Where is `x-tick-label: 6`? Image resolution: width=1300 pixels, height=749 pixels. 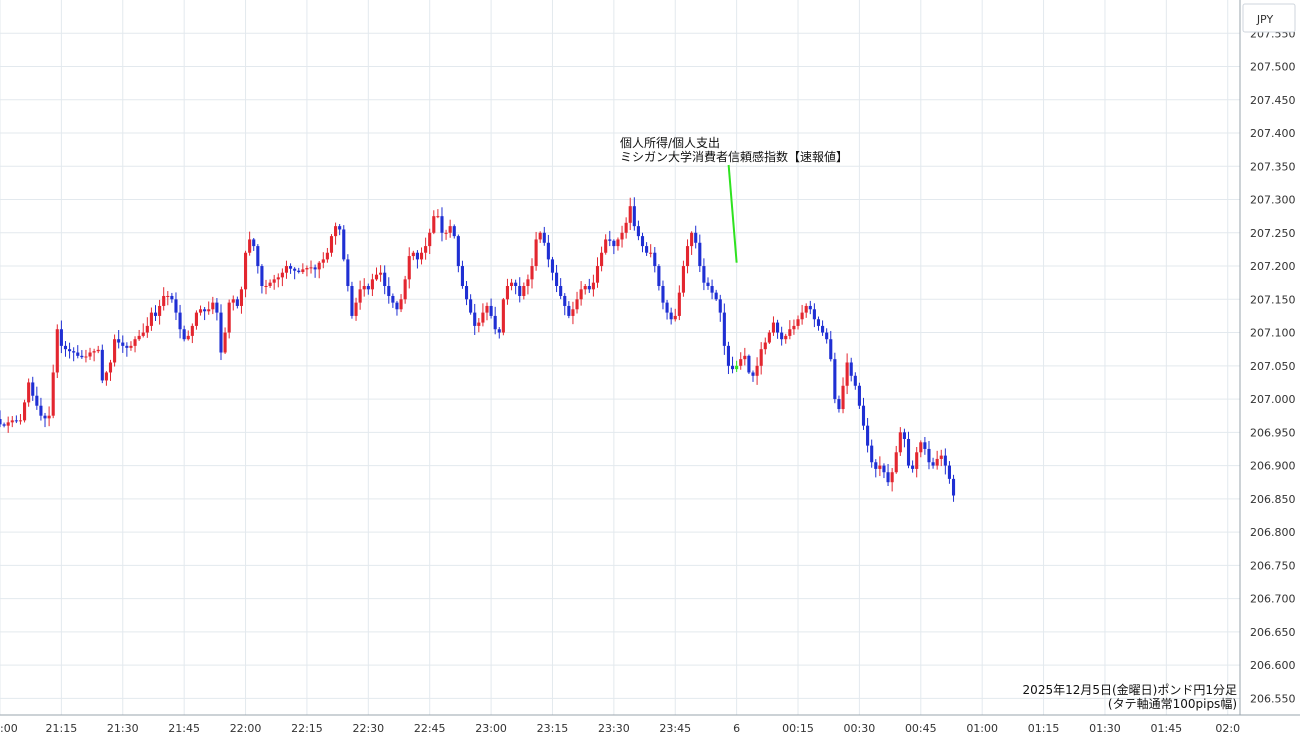 x-tick-label: 6 is located at coordinates (736, 728).